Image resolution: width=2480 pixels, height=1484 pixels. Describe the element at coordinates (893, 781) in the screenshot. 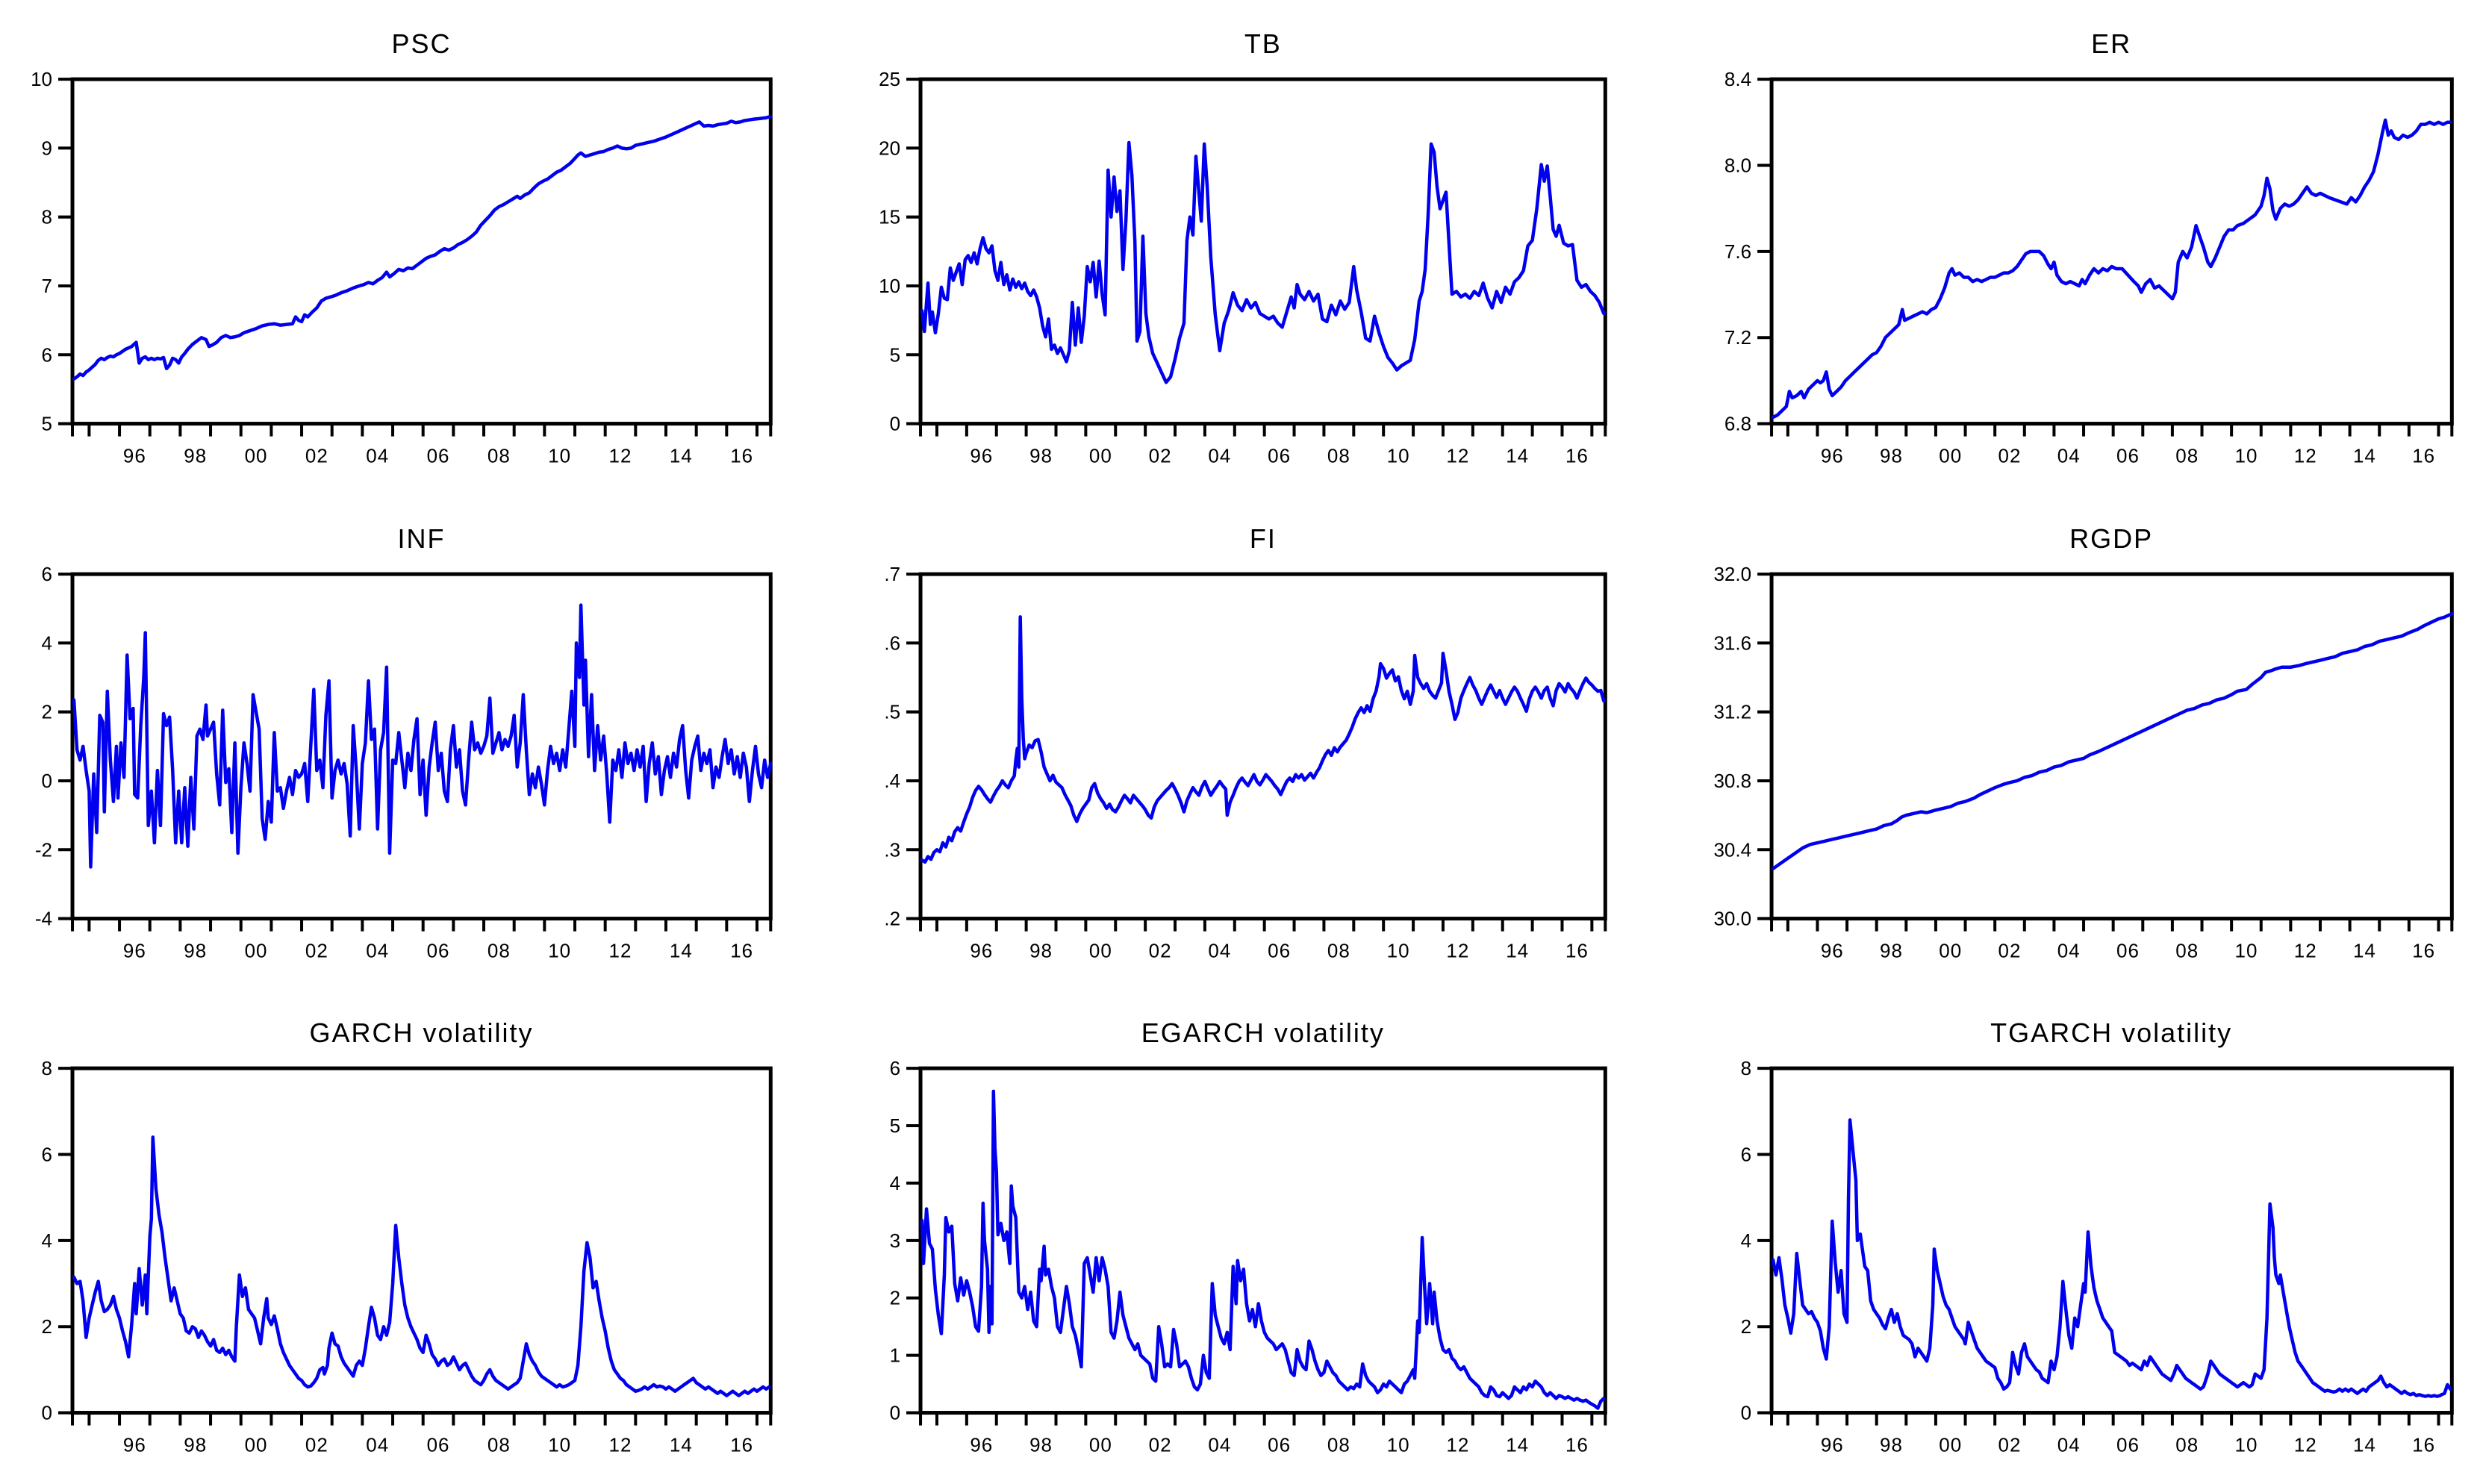

I see `svg-text: .4` at that location.